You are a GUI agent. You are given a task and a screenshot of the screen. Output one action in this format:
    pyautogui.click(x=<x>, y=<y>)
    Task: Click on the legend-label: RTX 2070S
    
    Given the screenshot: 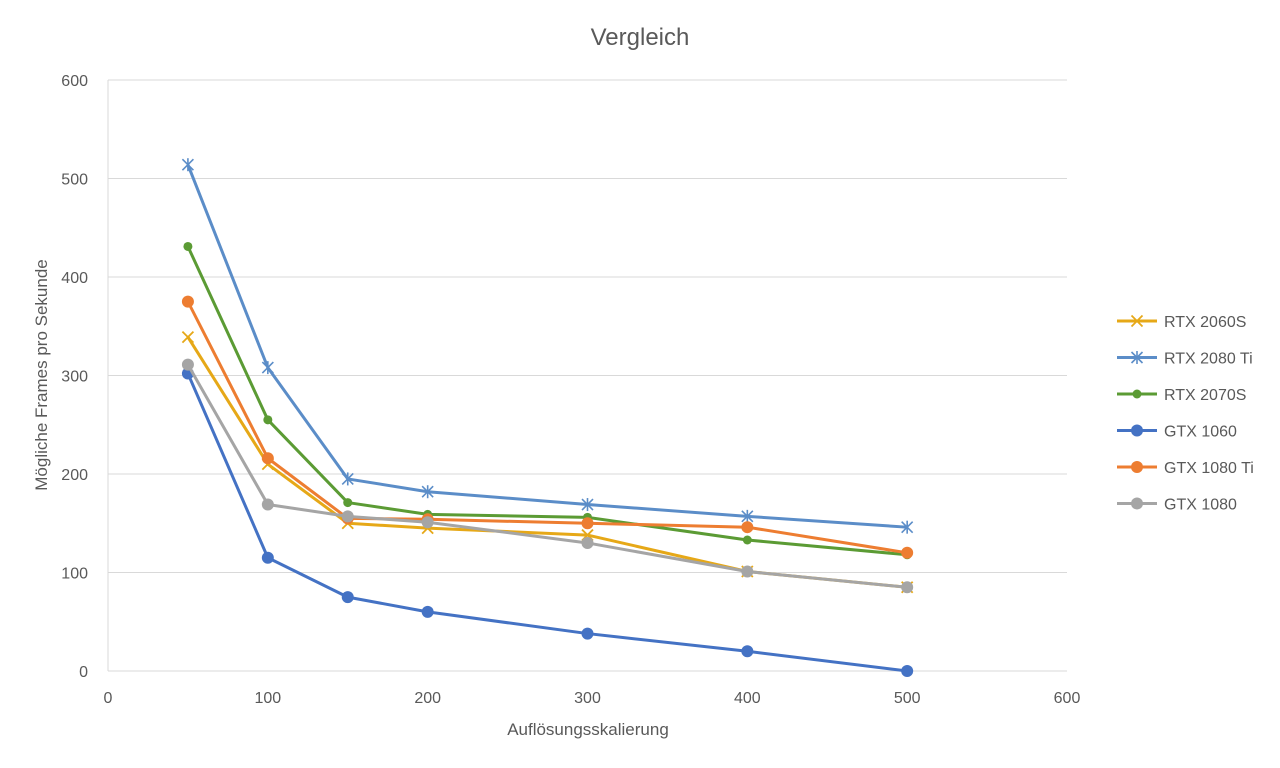 What is the action you would take?
    pyautogui.click(x=1205, y=395)
    